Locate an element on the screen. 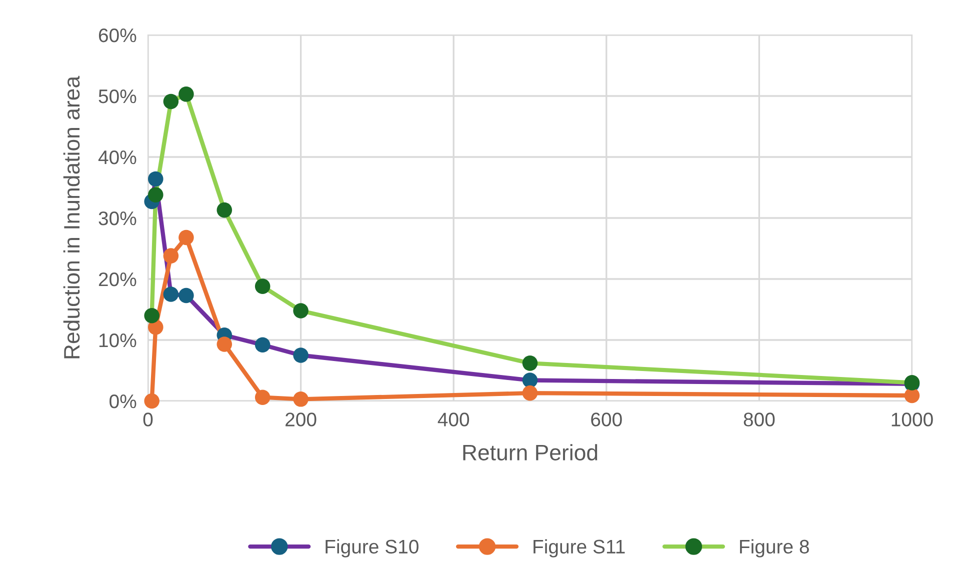  y-axis-title: Reduction in Inundation area is located at coordinates (71, 217).